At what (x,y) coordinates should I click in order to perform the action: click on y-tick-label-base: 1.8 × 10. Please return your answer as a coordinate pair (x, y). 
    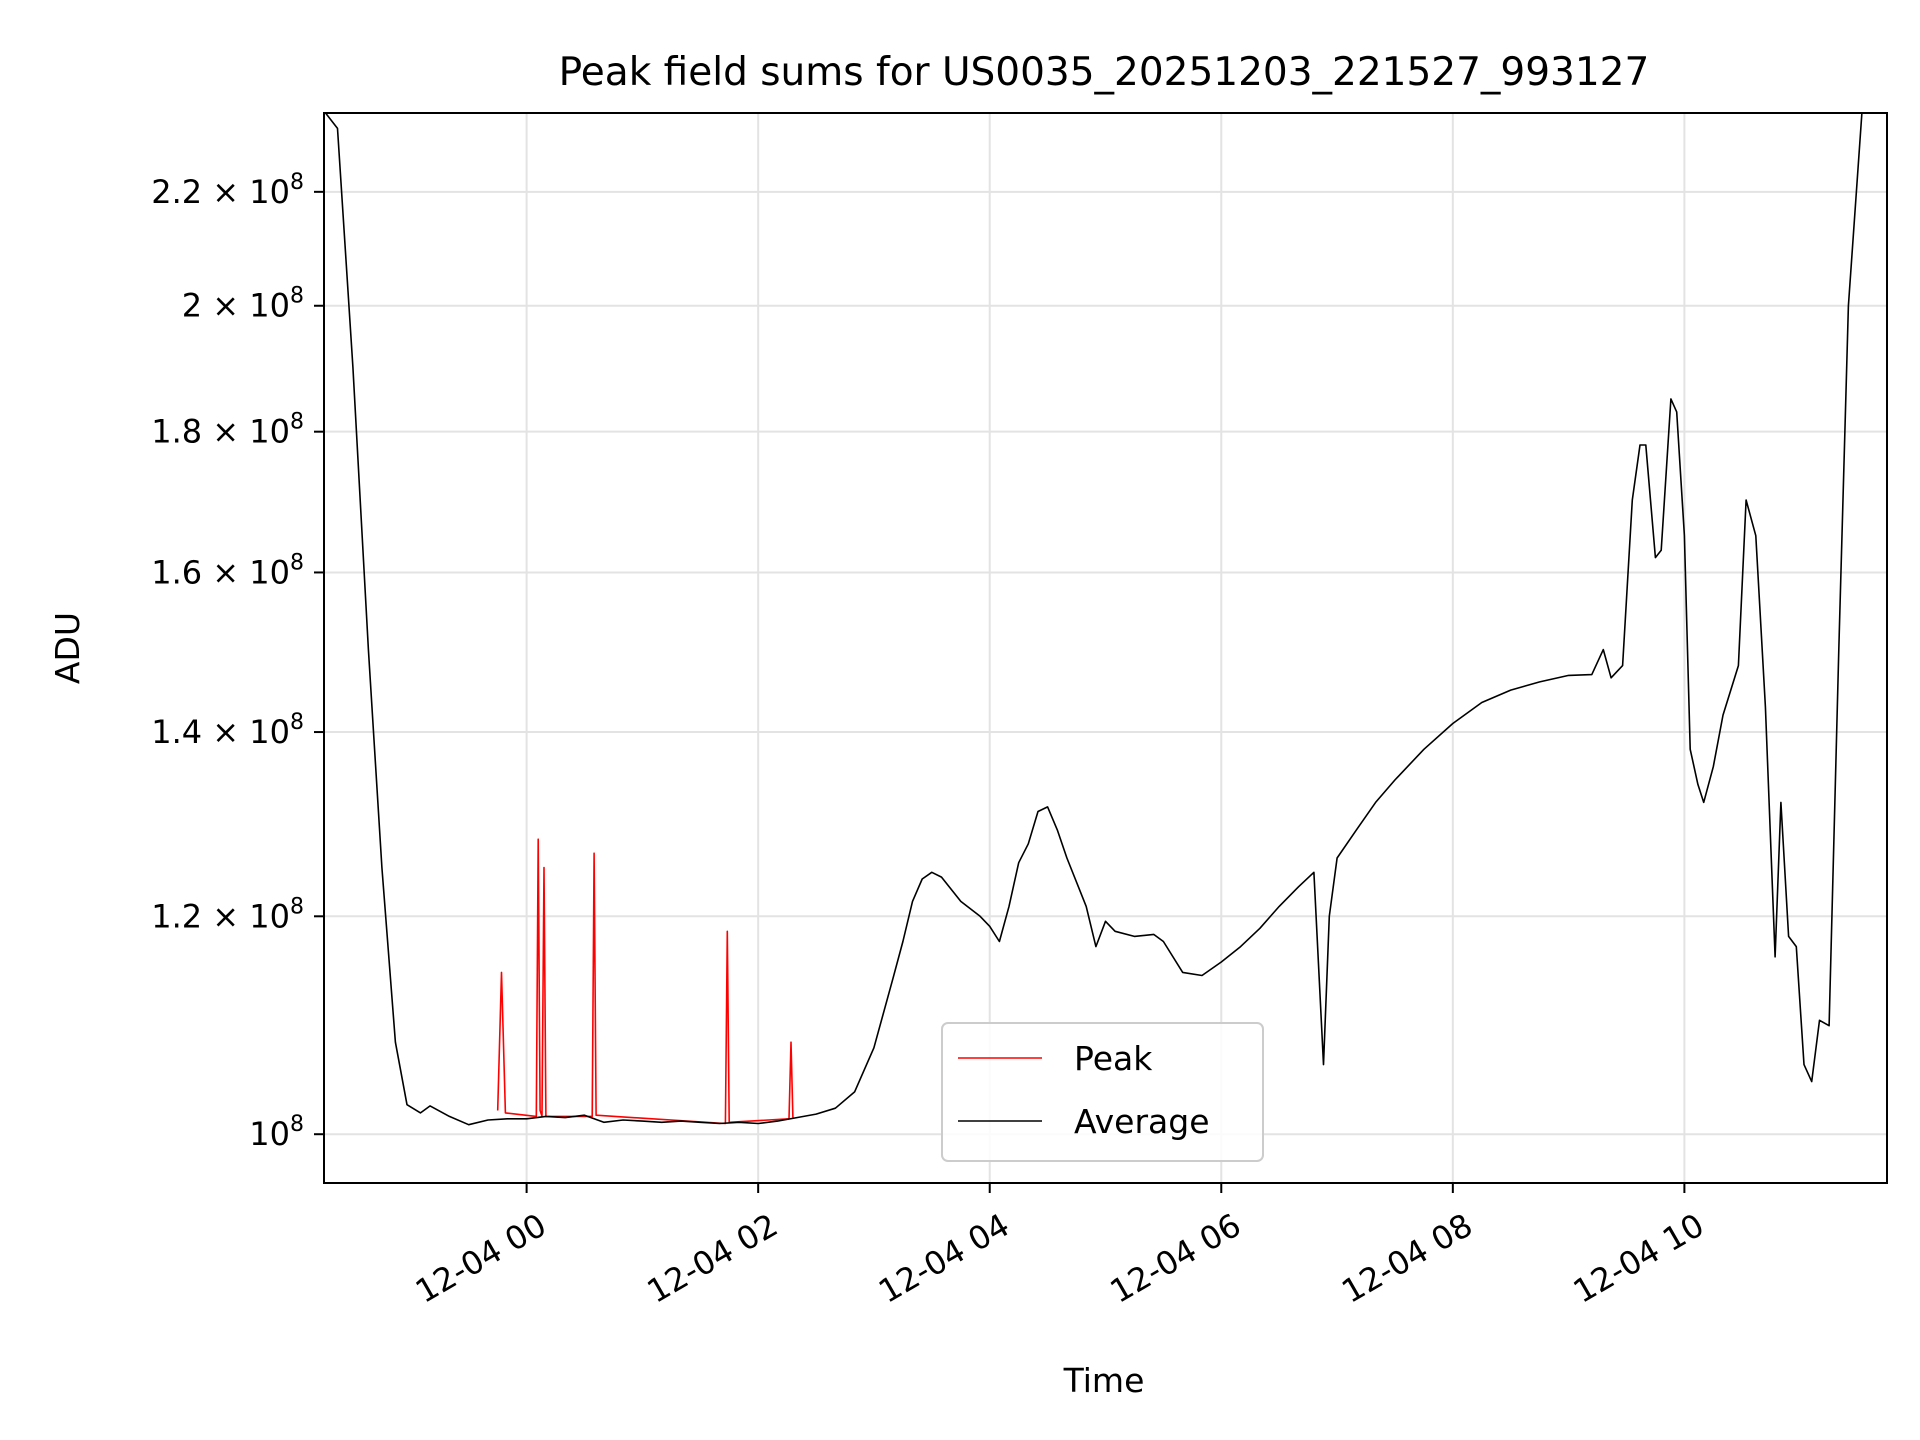
    Looking at the image, I should click on (220, 432).